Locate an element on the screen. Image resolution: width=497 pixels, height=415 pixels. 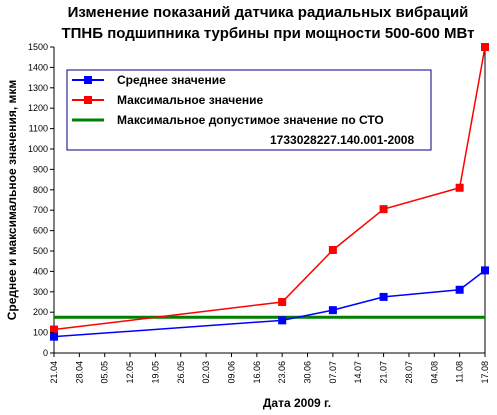
x-tick-label: 11.08 is located at coordinates (460, 372).